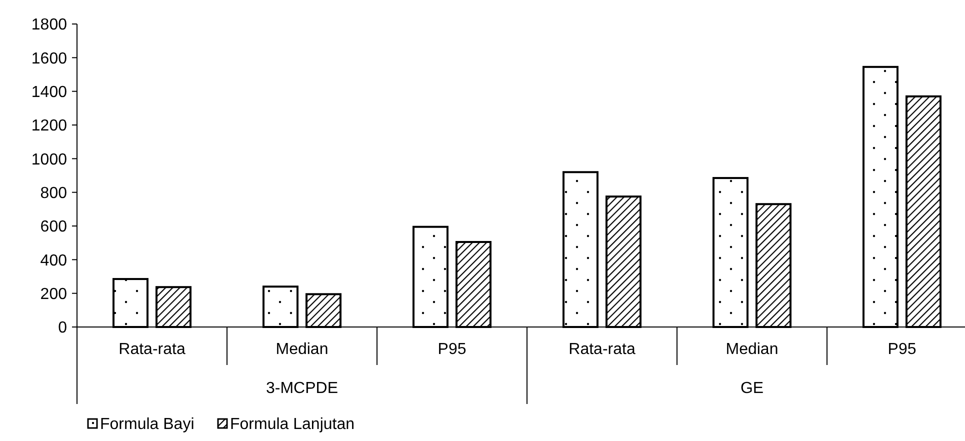 The width and height of the screenshot is (965, 441). What do you see at coordinates (63, 328) in the screenshot?
I see `y-tick-label: 0` at bounding box center [63, 328].